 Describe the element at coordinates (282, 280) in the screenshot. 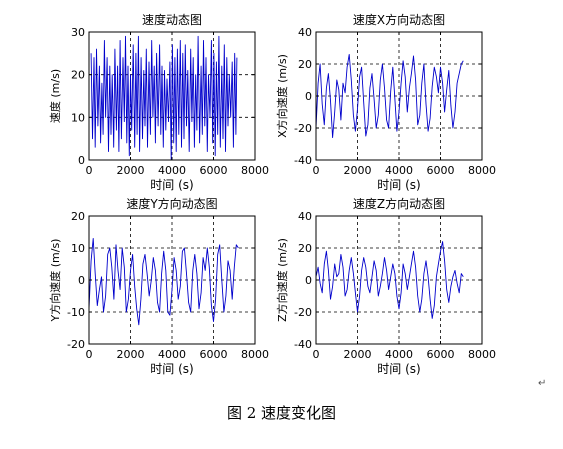

I see `y-axis-label: Z方向速度 (m/s)` at that location.